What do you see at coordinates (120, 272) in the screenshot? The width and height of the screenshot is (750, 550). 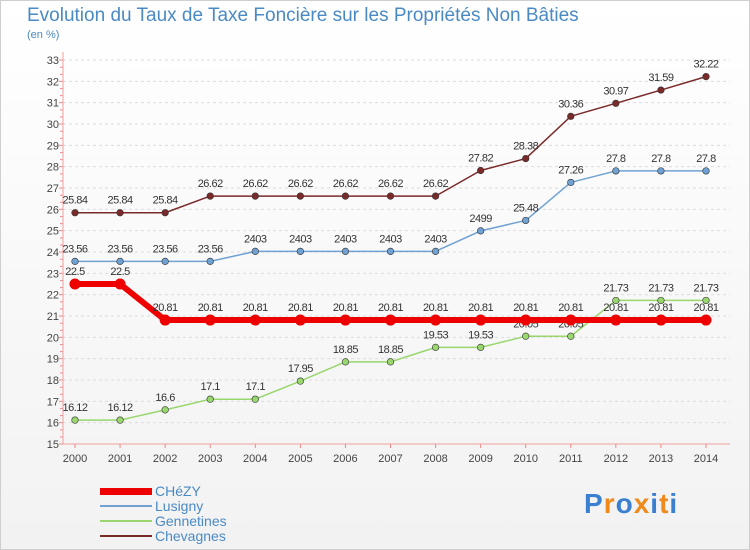 I see `data-label: 22.5` at bounding box center [120, 272].